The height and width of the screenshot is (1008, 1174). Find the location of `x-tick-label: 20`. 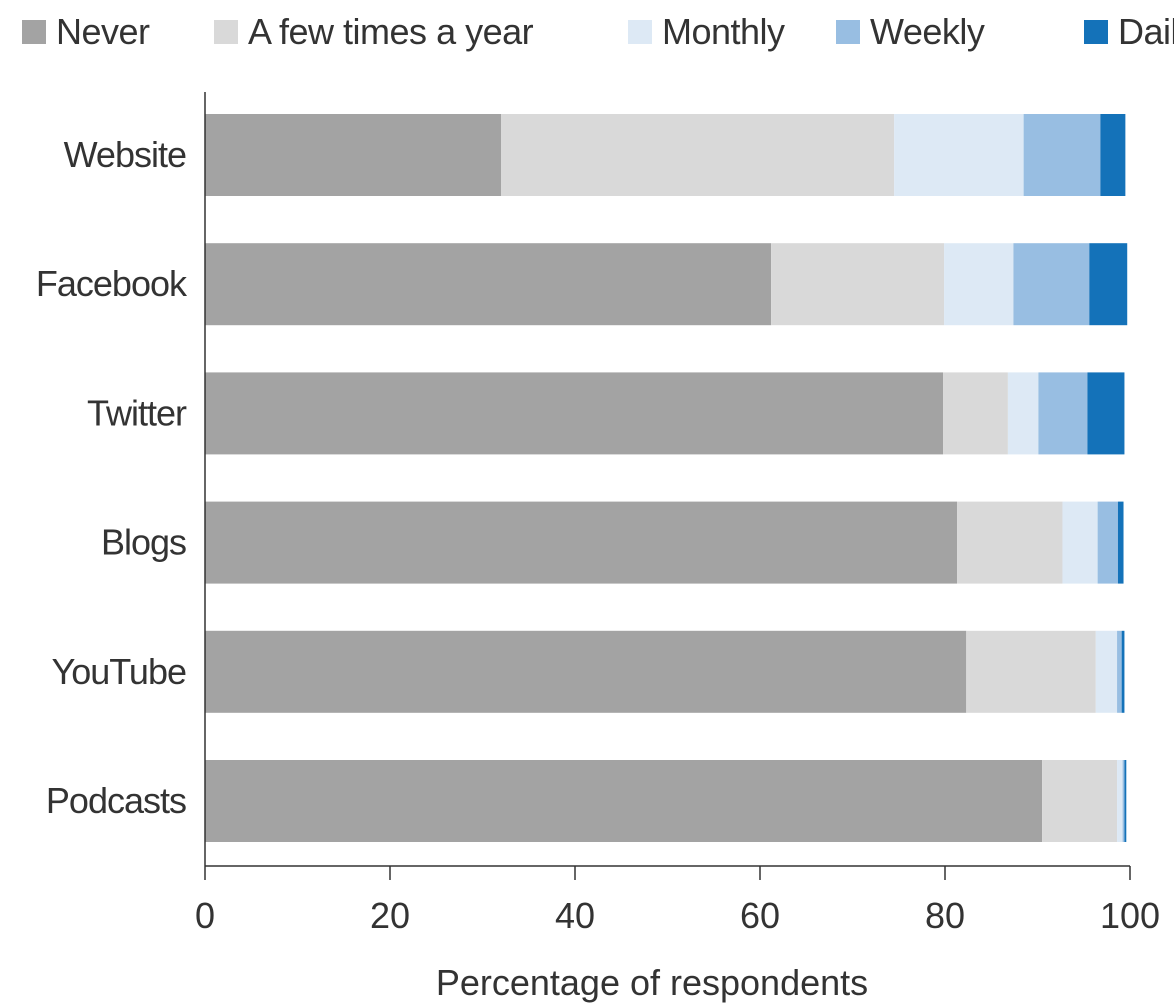

x-tick-label: 20 is located at coordinates (390, 915).